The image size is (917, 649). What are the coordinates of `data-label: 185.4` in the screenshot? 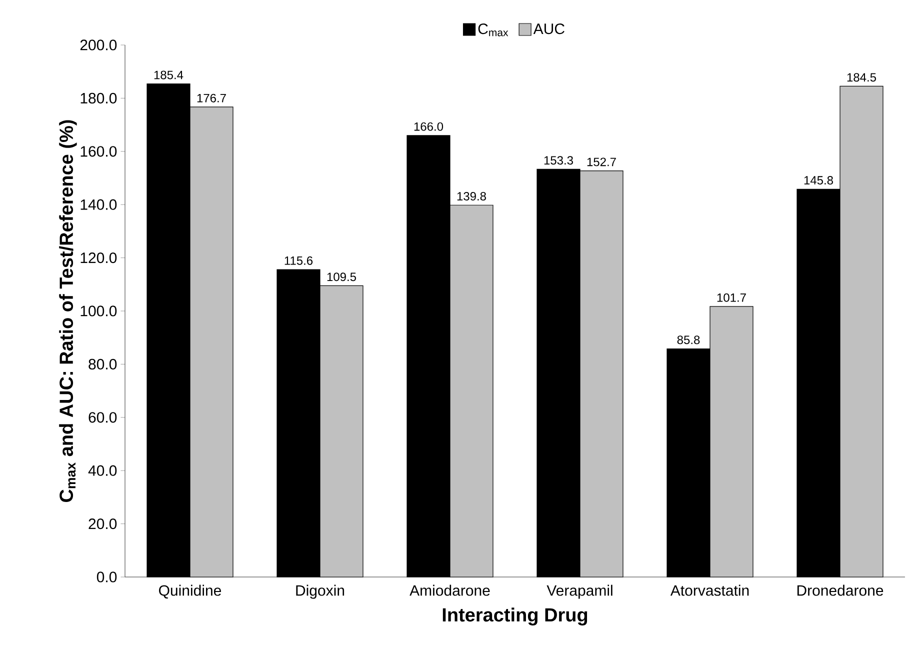 It's located at (169, 75).